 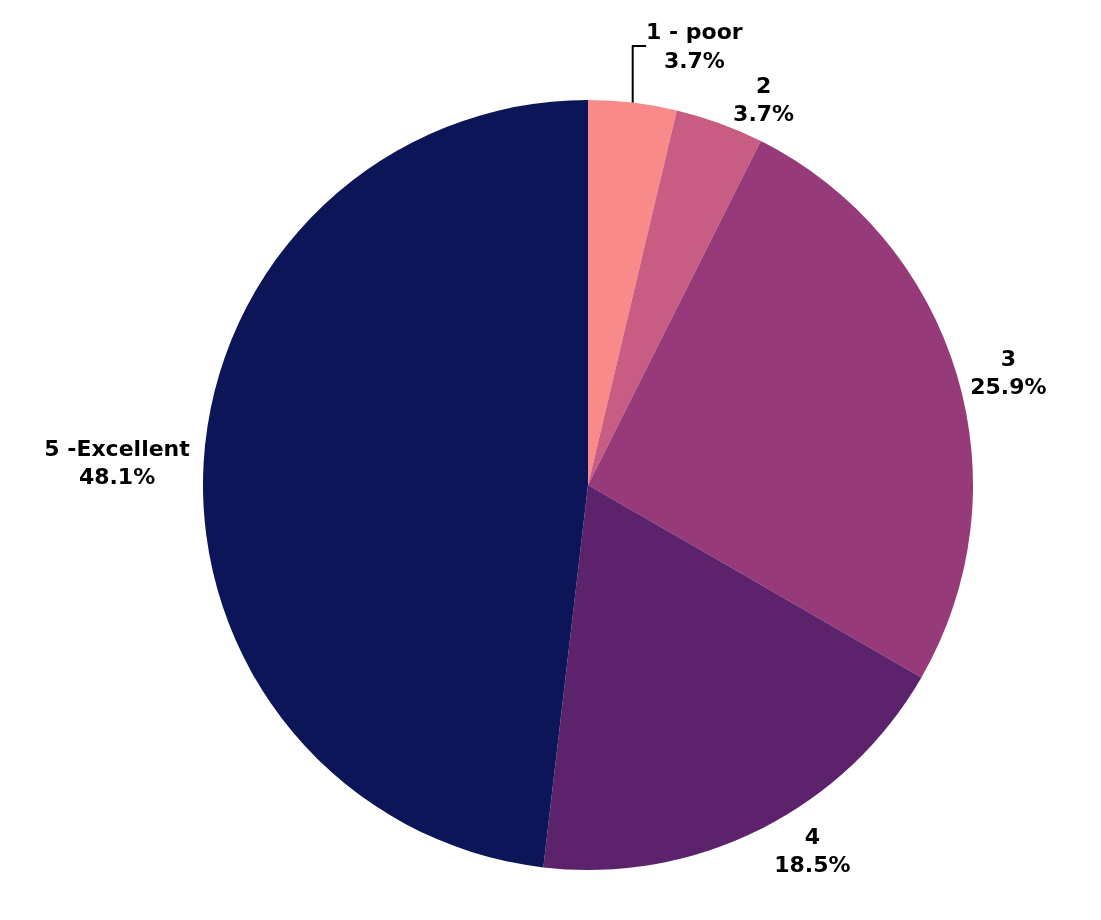 I want to click on data-label: 18.5%, so click(x=812, y=865).